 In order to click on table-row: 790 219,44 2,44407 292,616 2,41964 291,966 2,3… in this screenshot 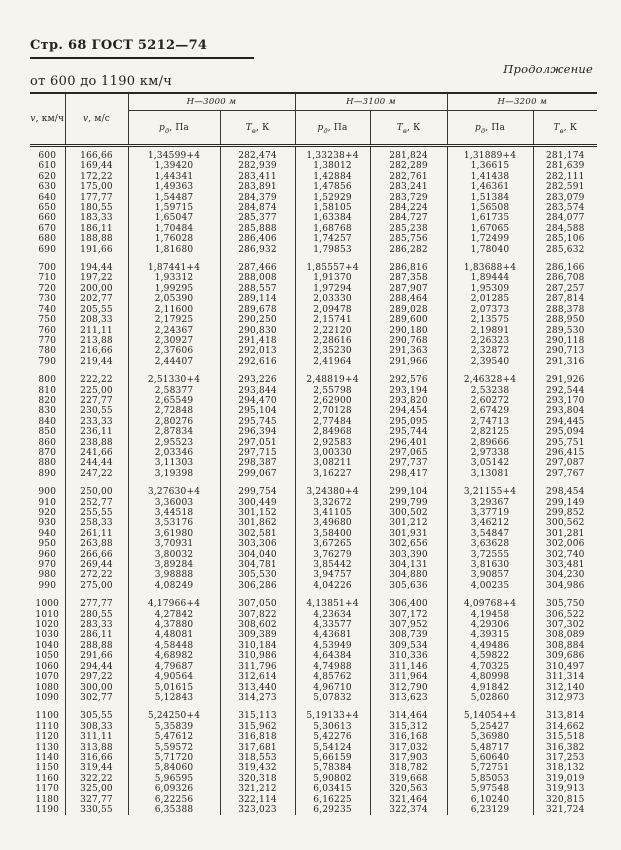, I will do `click(314, 362)`.